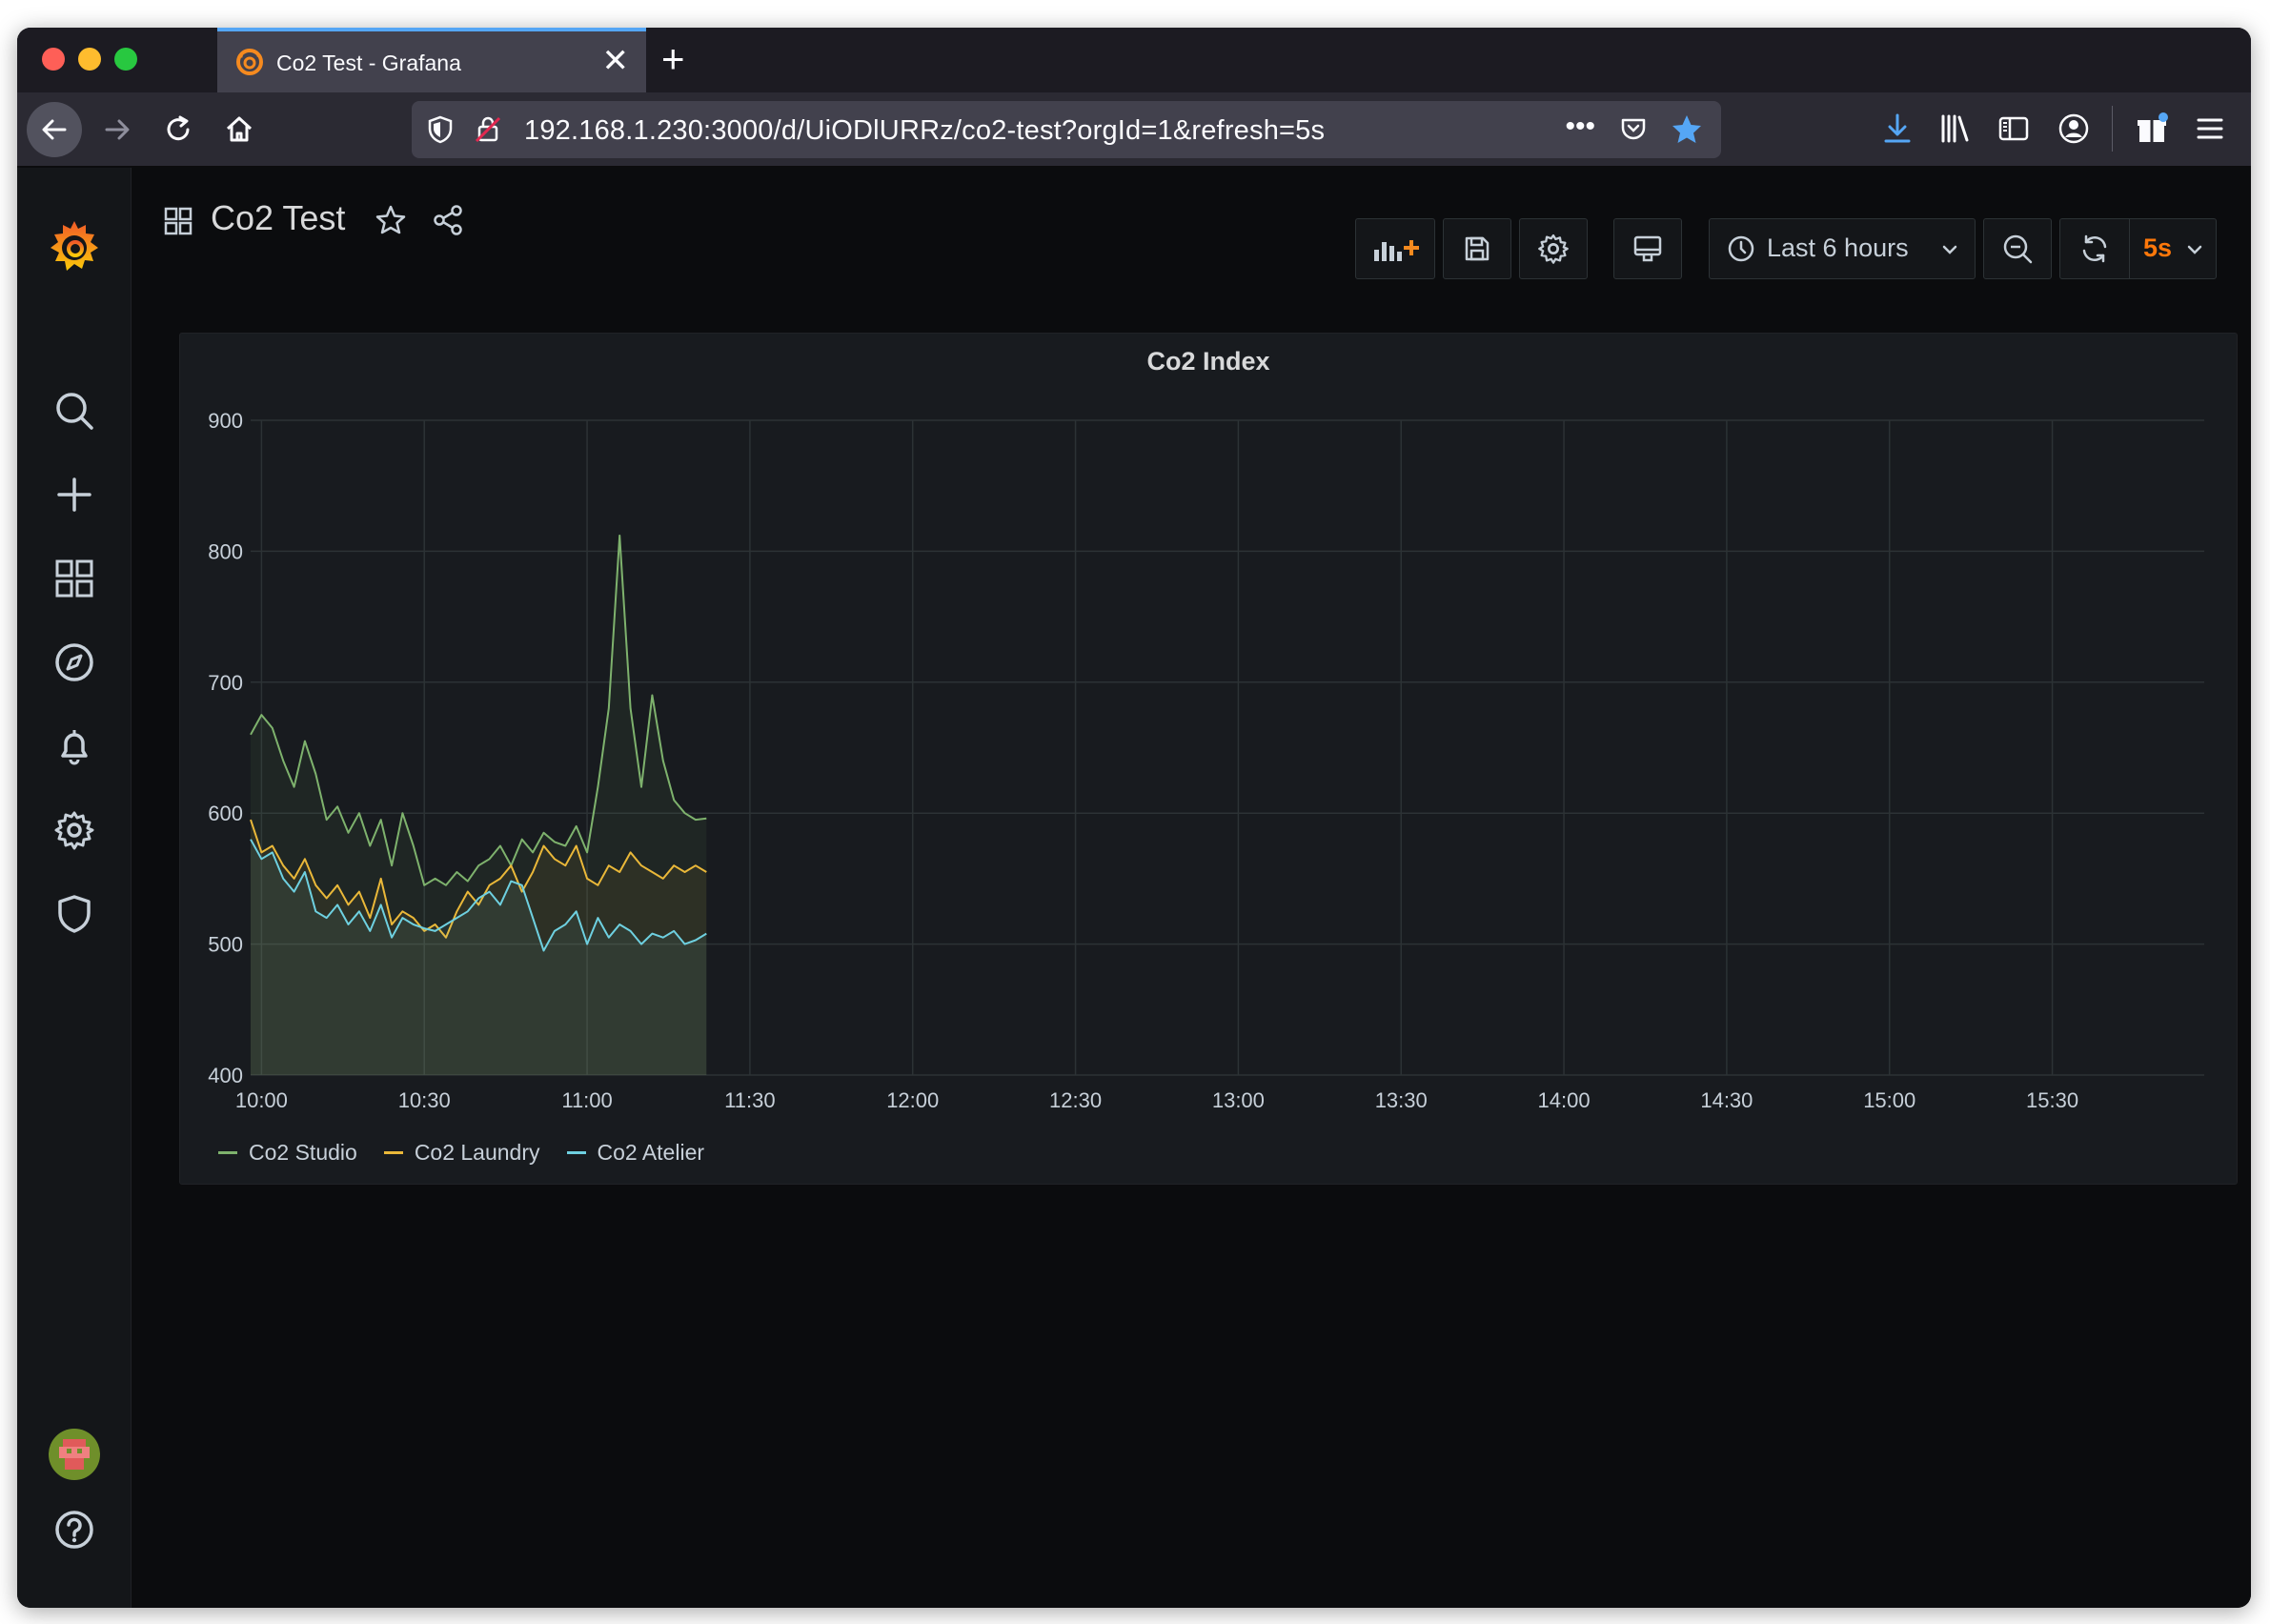 This screenshot has width=2270, height=1624. I want to click on zoom-out-button, so click(2017, 248).